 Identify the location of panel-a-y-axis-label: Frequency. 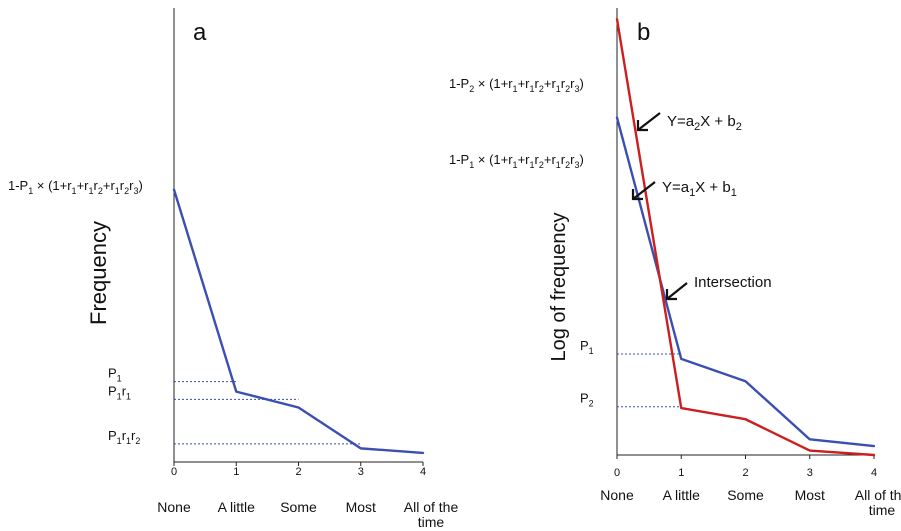
(98, 273).